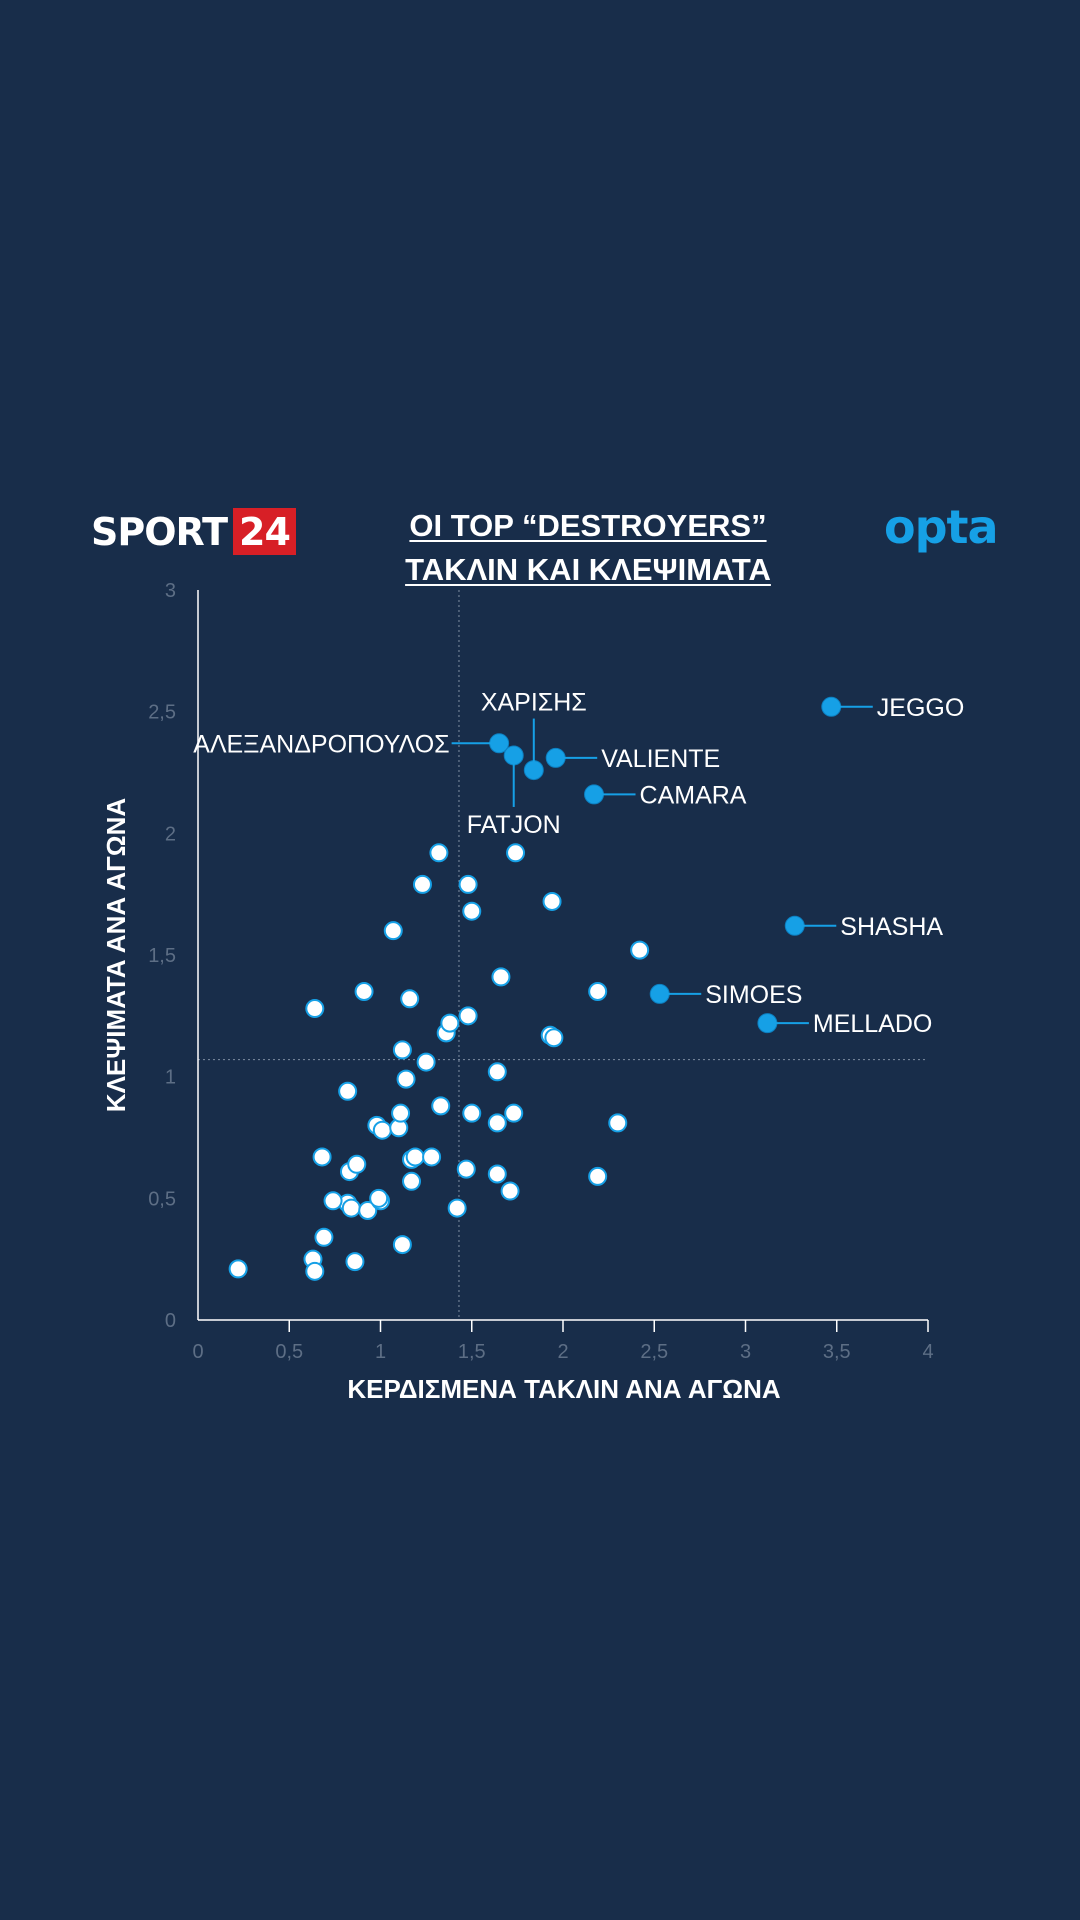  Describe the element at coordinates (921, 708) in the screenshot. I see `player-label: JEGGO` at that location.